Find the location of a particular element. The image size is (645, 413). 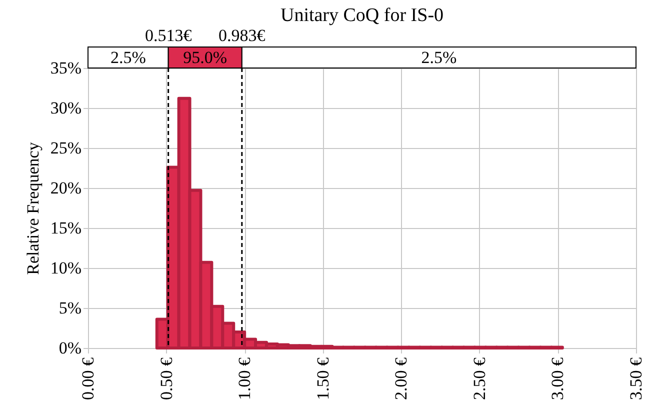

x-tick-label: 1.50 € is located at coordinates (322, 378).